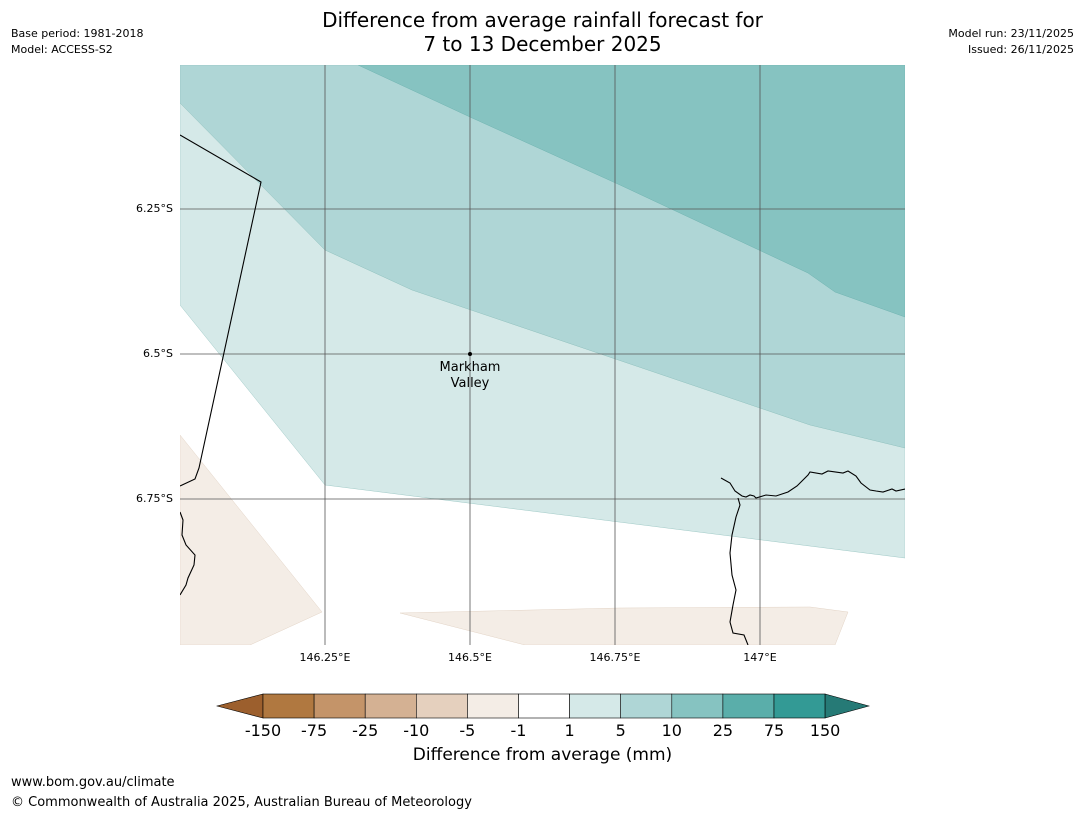 This screenshot has height=816, width=1085. I want to click on lat-label-6-75s: 6.75°S, so click(154, 498).